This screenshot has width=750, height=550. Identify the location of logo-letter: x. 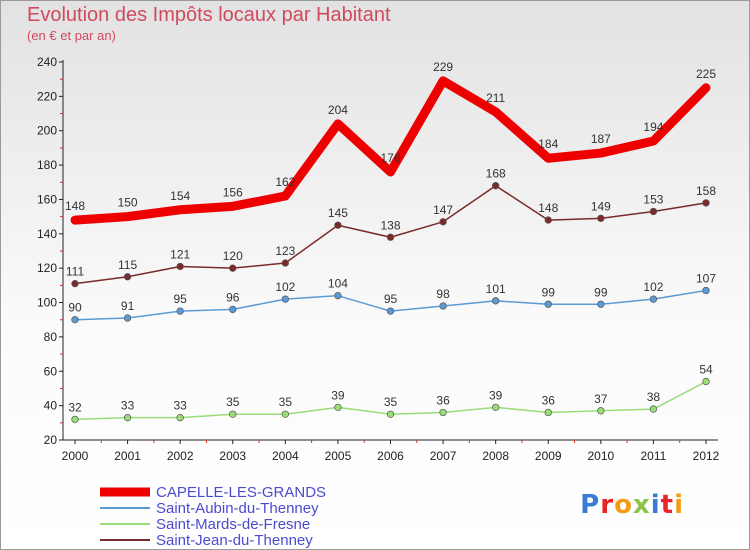
(641, 505).